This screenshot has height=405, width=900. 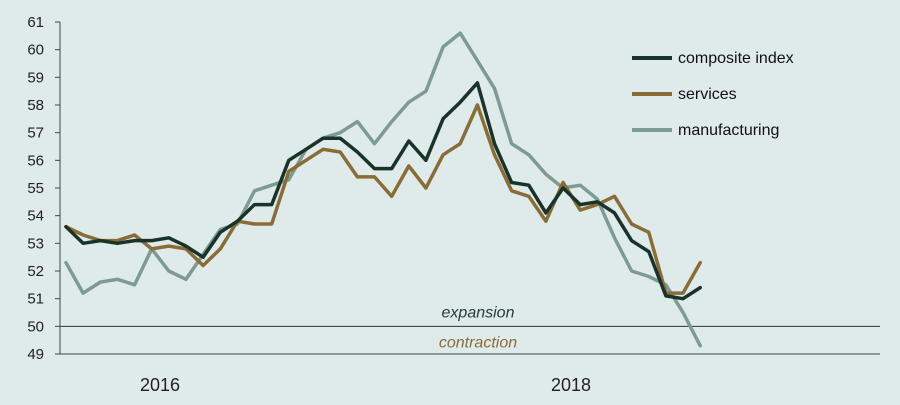 What do you see at coordinates (35, 160) in the screenshot?
I see `y-tick-label: 56` at bounding box center [35, 160].